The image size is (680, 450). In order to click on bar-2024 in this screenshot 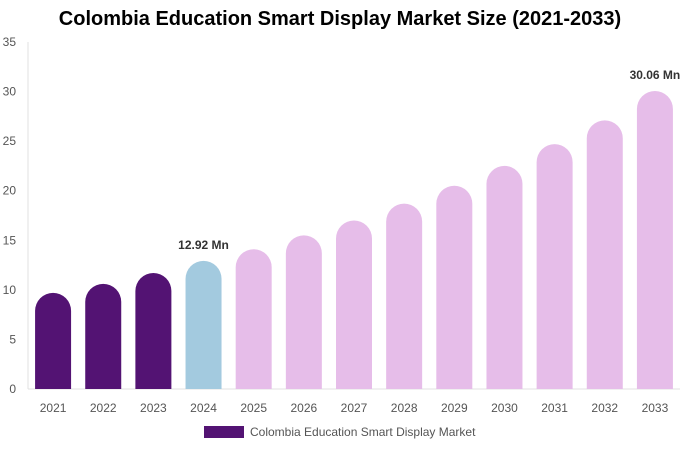, I will do `click(203, 324)`.